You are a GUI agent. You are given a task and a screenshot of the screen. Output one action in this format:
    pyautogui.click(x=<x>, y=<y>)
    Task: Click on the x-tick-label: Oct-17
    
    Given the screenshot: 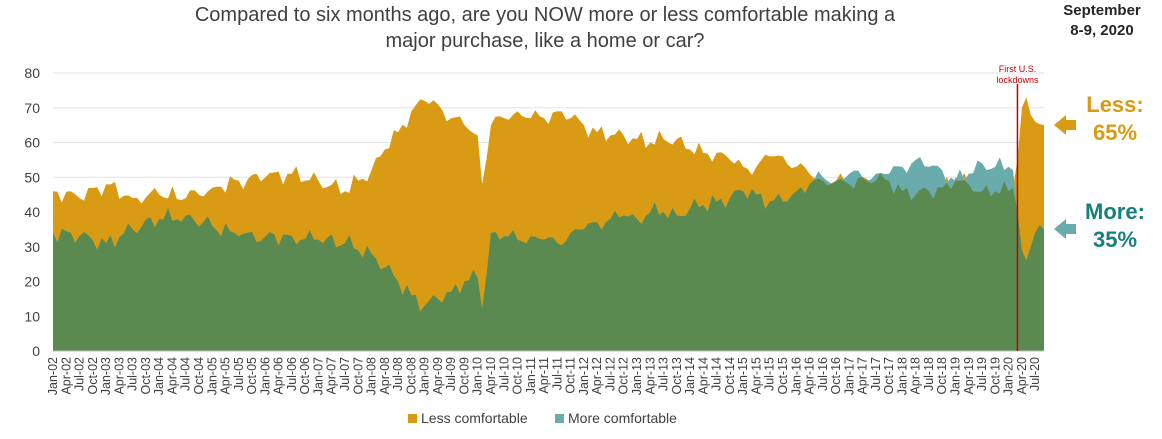 What is the action you would take?
    pyautogui.click(x=889, y=376)
    